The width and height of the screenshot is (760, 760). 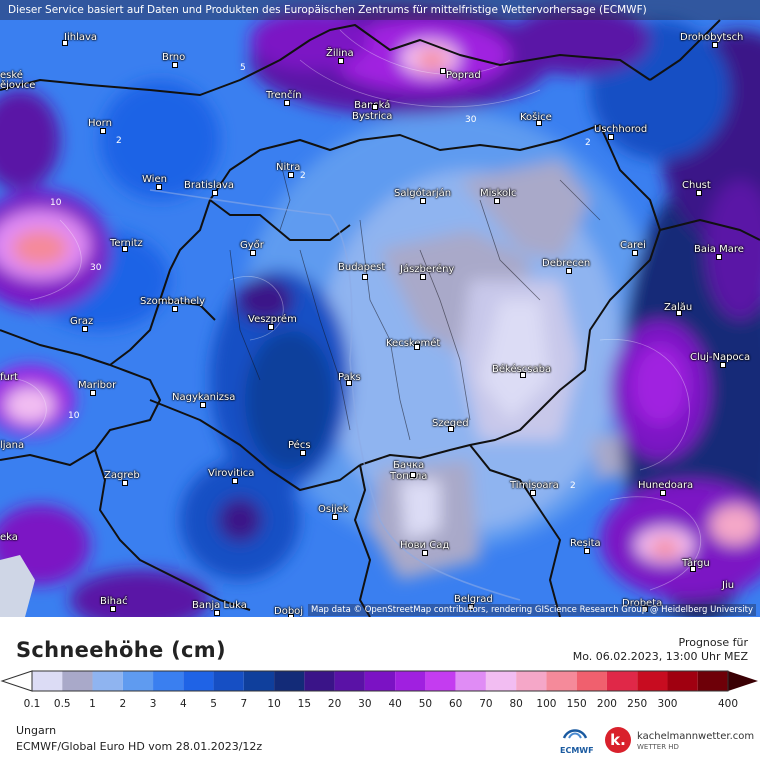 What do you see at coordinates (546, 704) in the screenshot?
I see `scale-label: 100` at bounding box center [546, 704].